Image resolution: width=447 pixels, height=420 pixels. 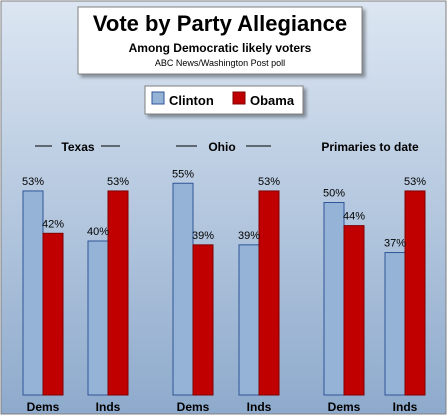 I want to click on category-label-ohio-dems: Dems, so click(x=193, y=407).